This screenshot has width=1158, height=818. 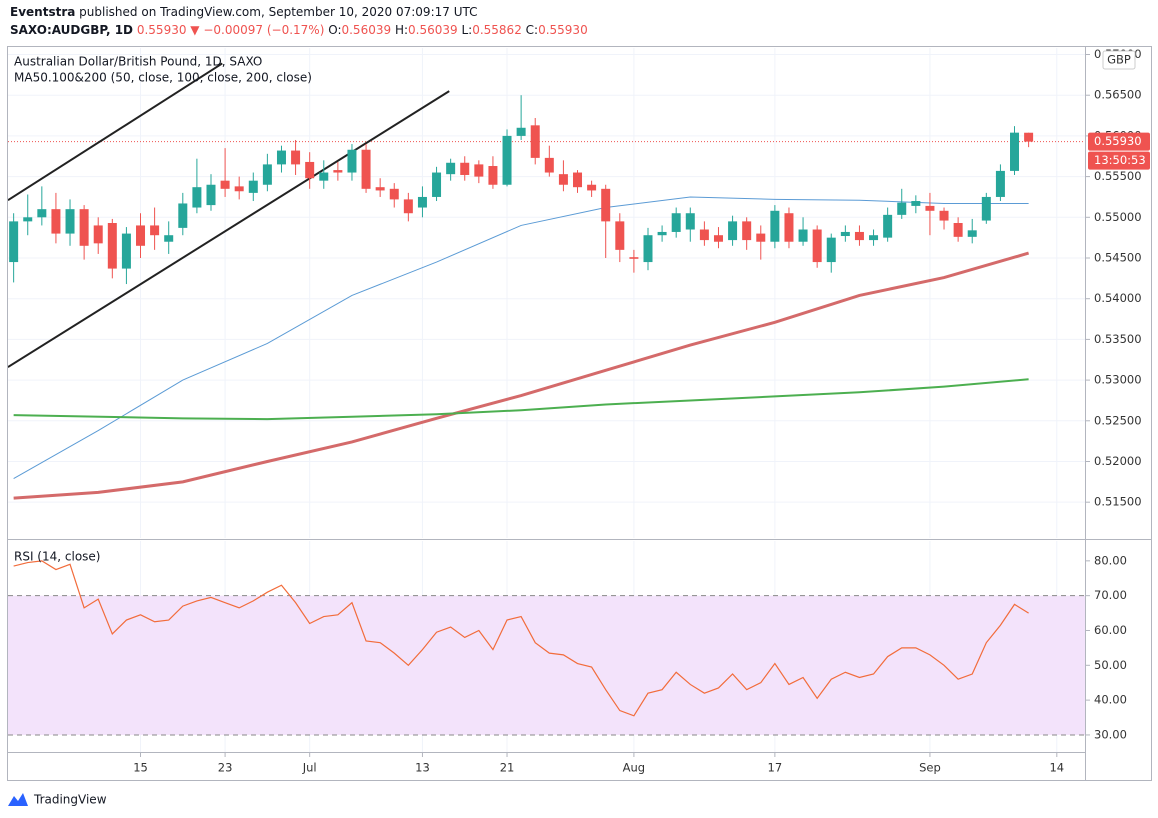 What do you see at coordinates (1118, 502) in the screenshot?
I see `y-tick-label: 0.51500` at bounding box center [1118, 502].